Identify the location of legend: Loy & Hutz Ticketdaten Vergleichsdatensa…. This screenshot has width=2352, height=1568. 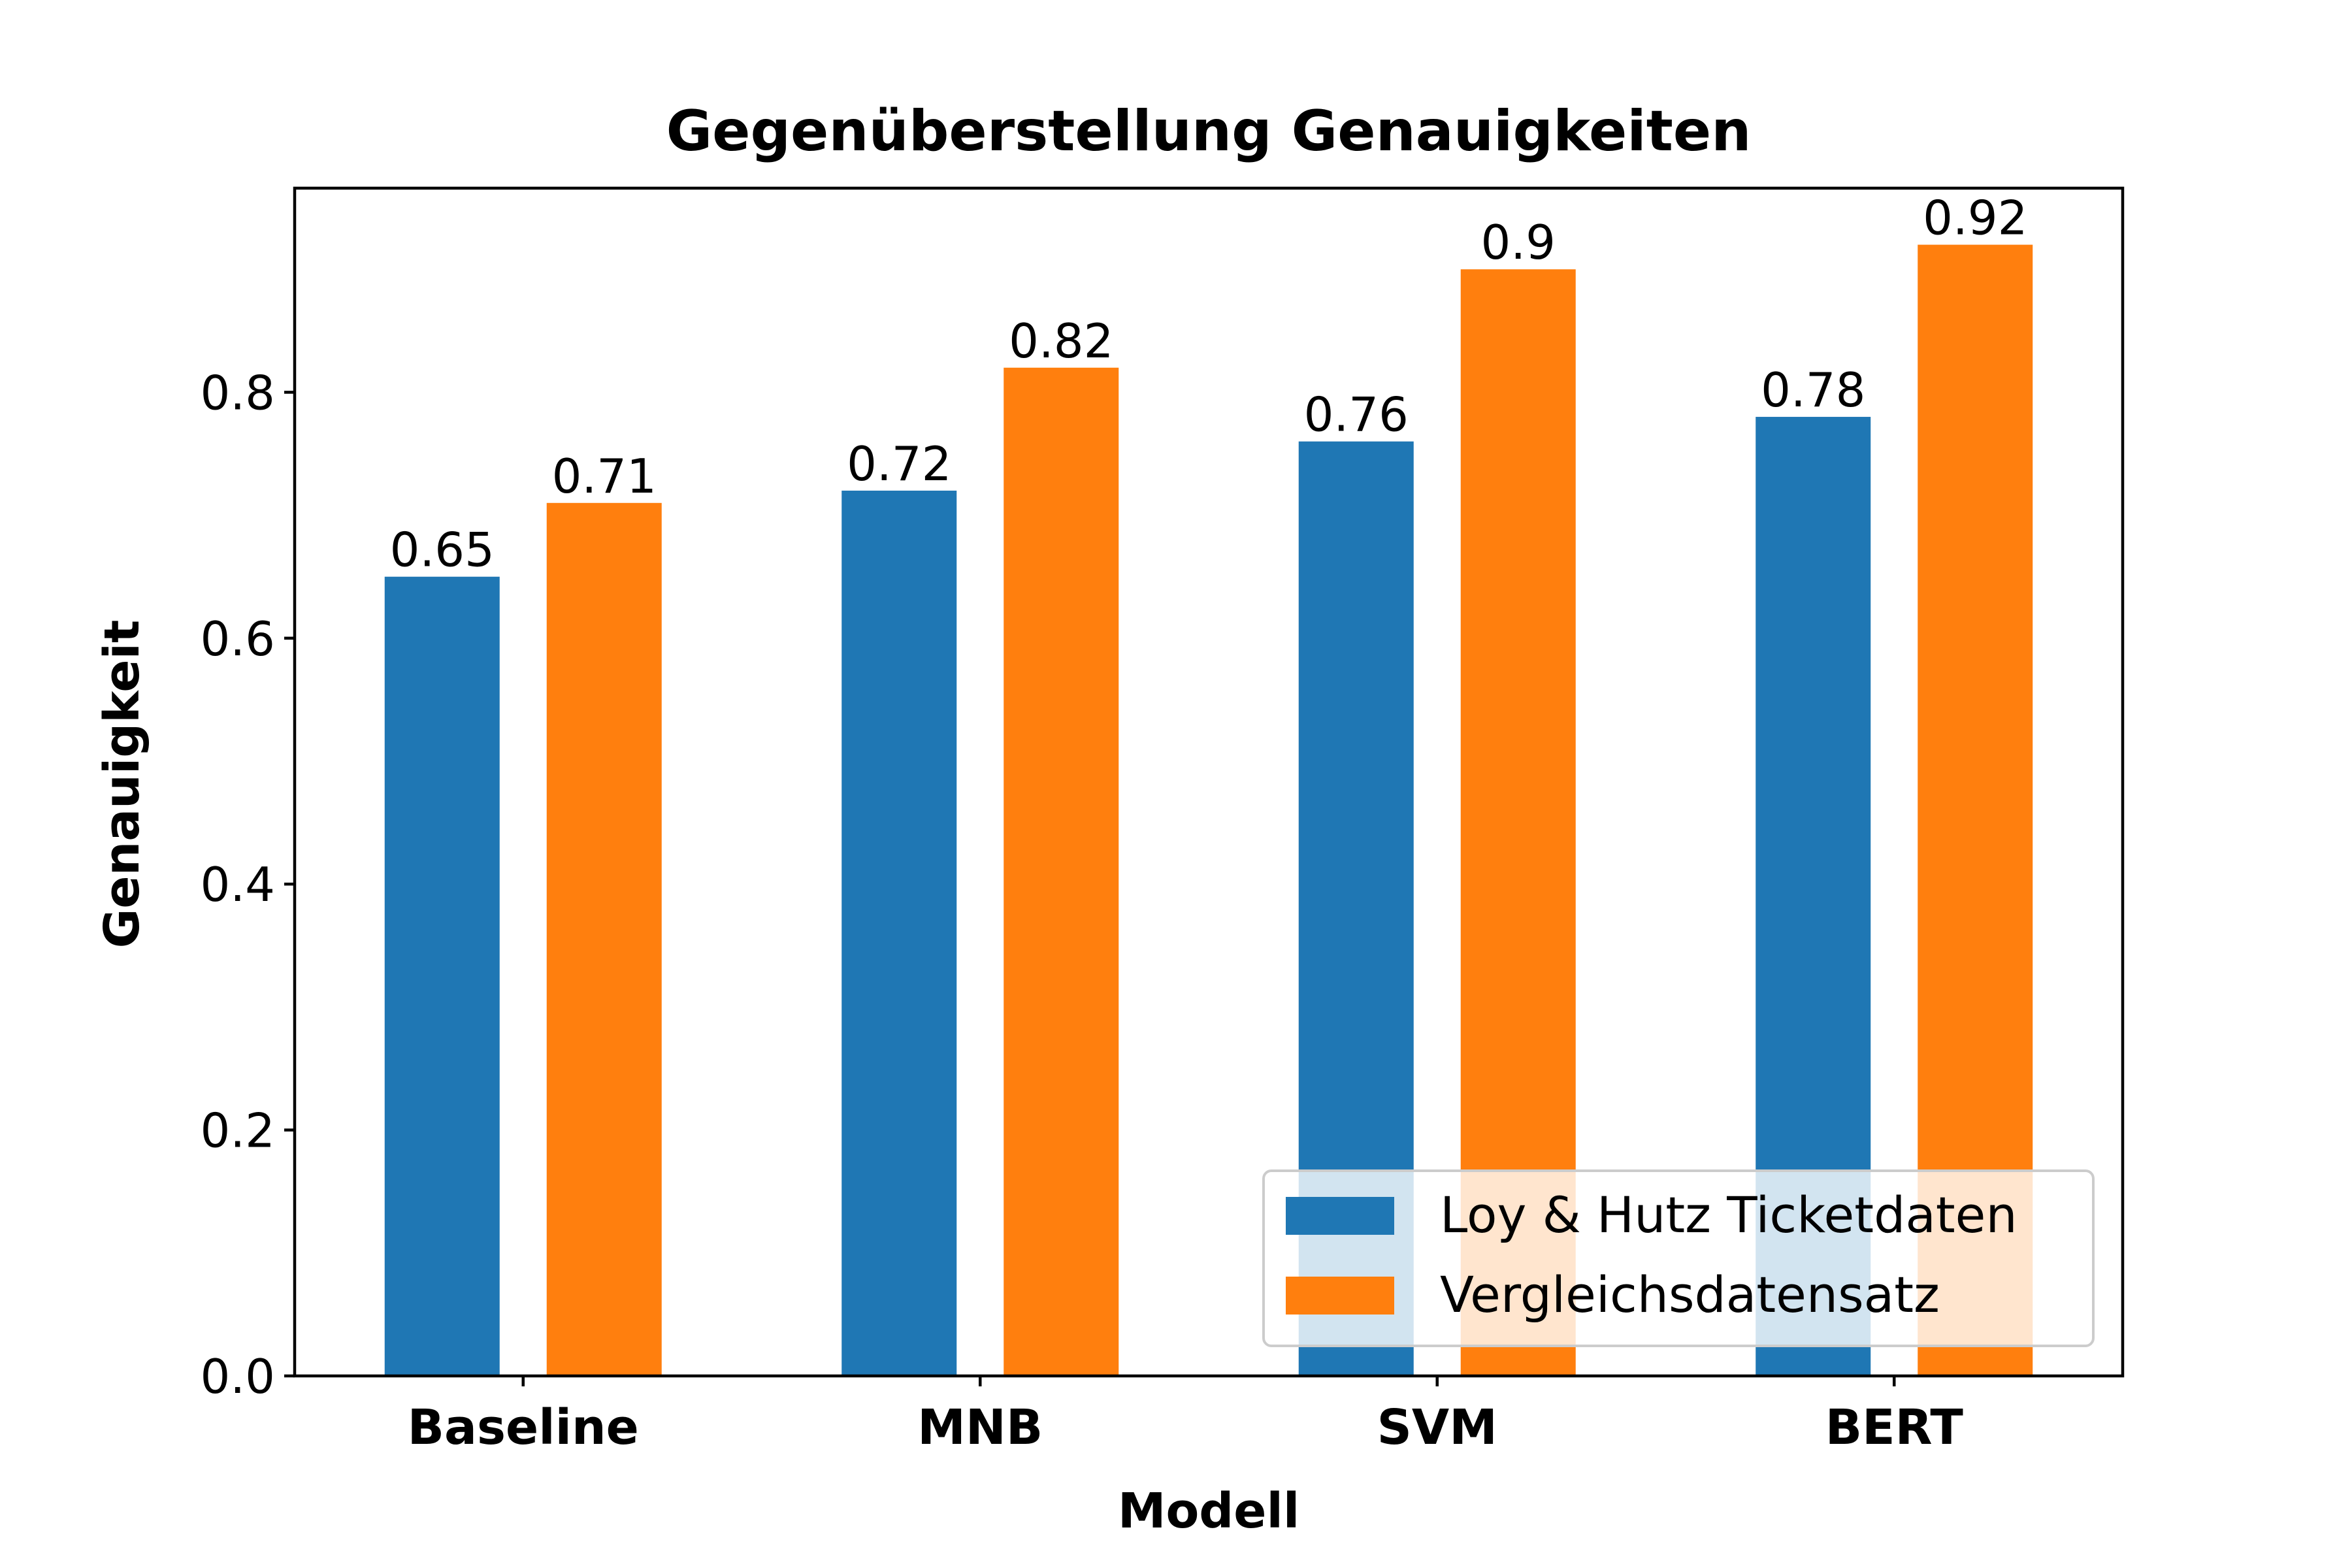
(1678, 1258).